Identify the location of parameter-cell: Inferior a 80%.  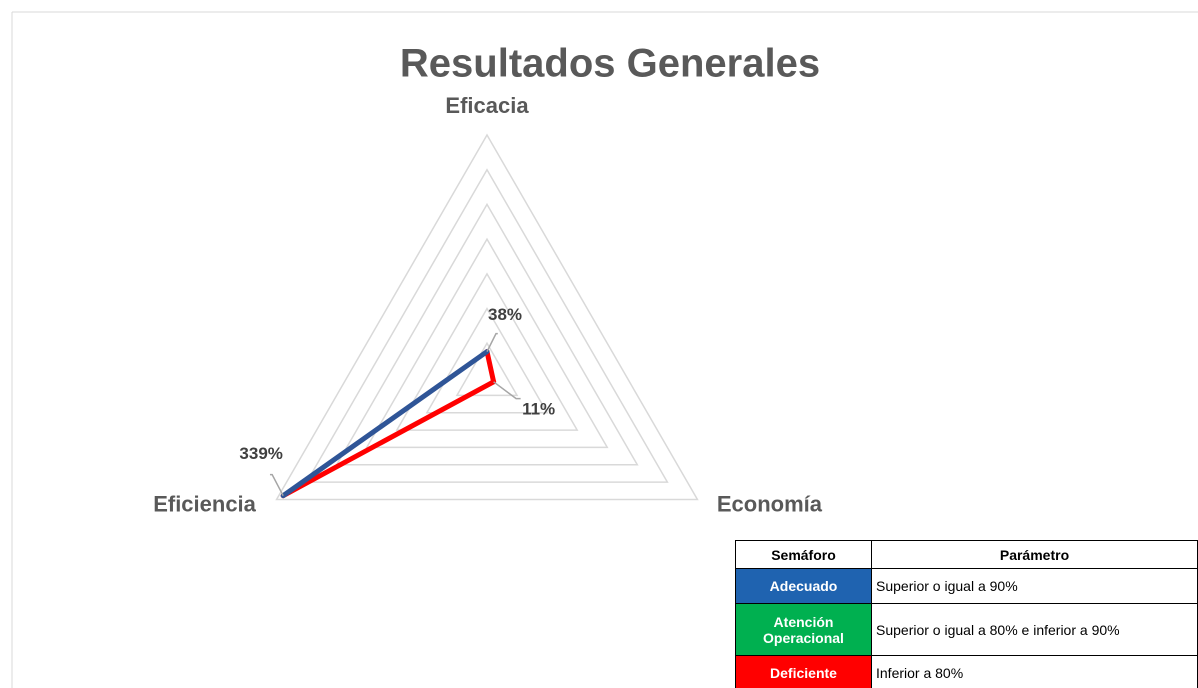
(1034, 671).